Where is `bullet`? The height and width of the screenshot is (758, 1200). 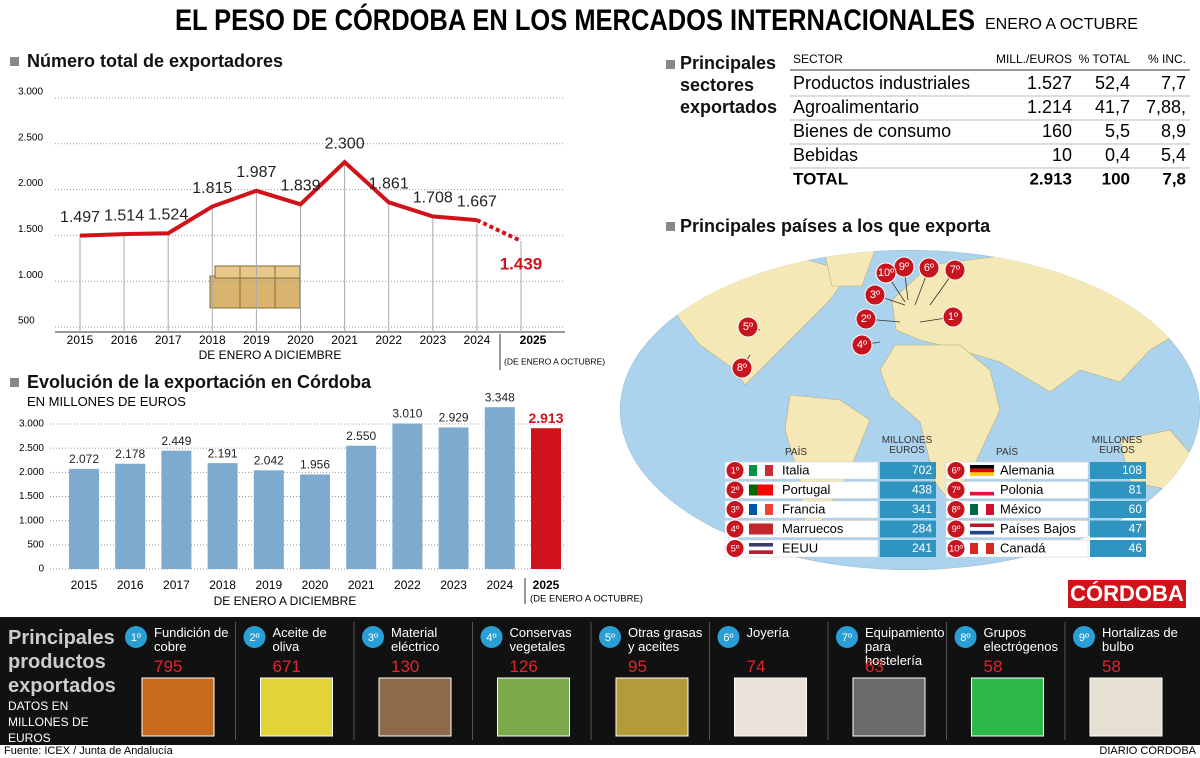
bullet is located at coordinates (14, 61).